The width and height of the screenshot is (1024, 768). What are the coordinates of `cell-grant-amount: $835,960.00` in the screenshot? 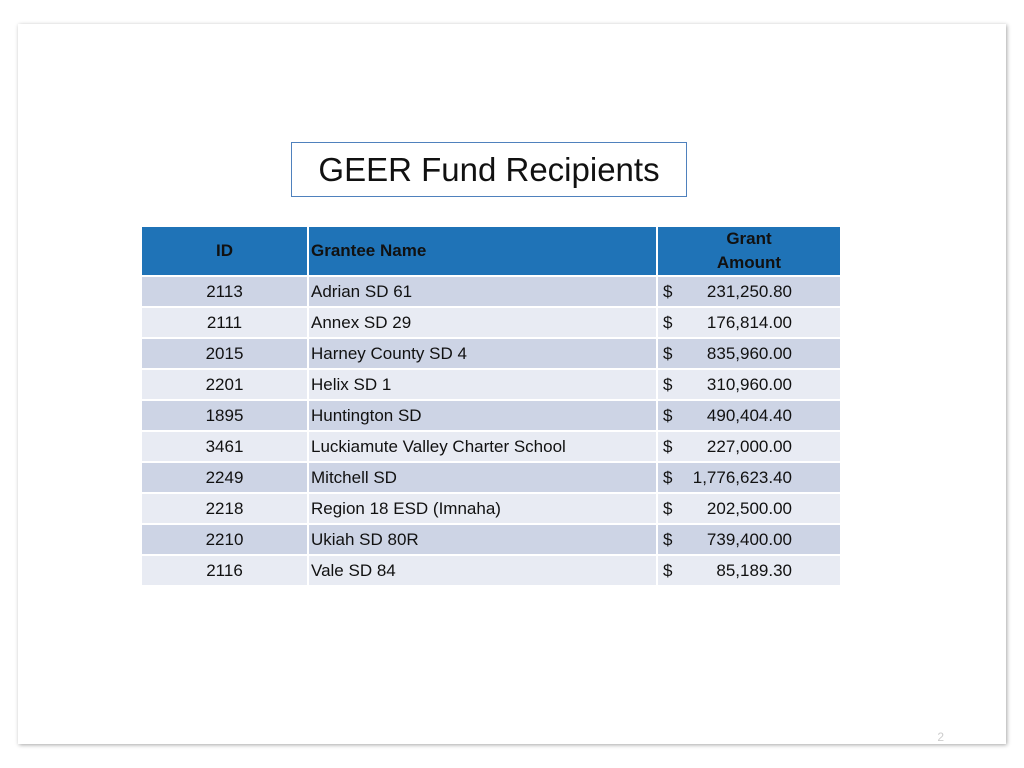 It's located at (749, 353).